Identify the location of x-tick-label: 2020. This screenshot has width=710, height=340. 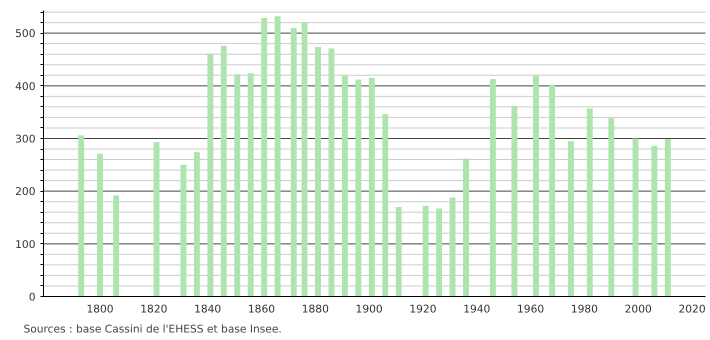
(692, 309).